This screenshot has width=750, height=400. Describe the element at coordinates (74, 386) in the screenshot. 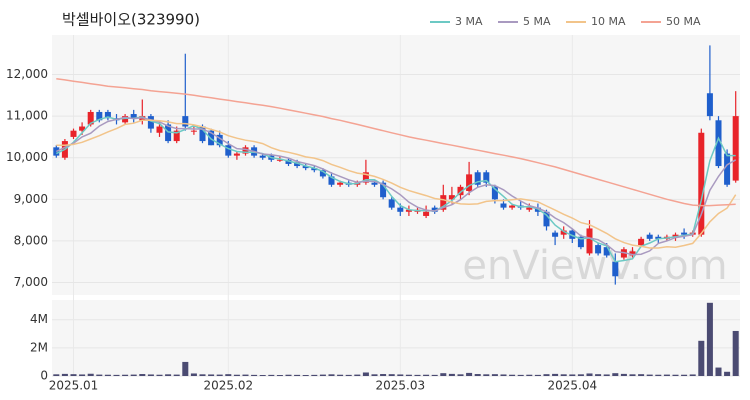

I see `x-tick-label: 2025.01` at that location.